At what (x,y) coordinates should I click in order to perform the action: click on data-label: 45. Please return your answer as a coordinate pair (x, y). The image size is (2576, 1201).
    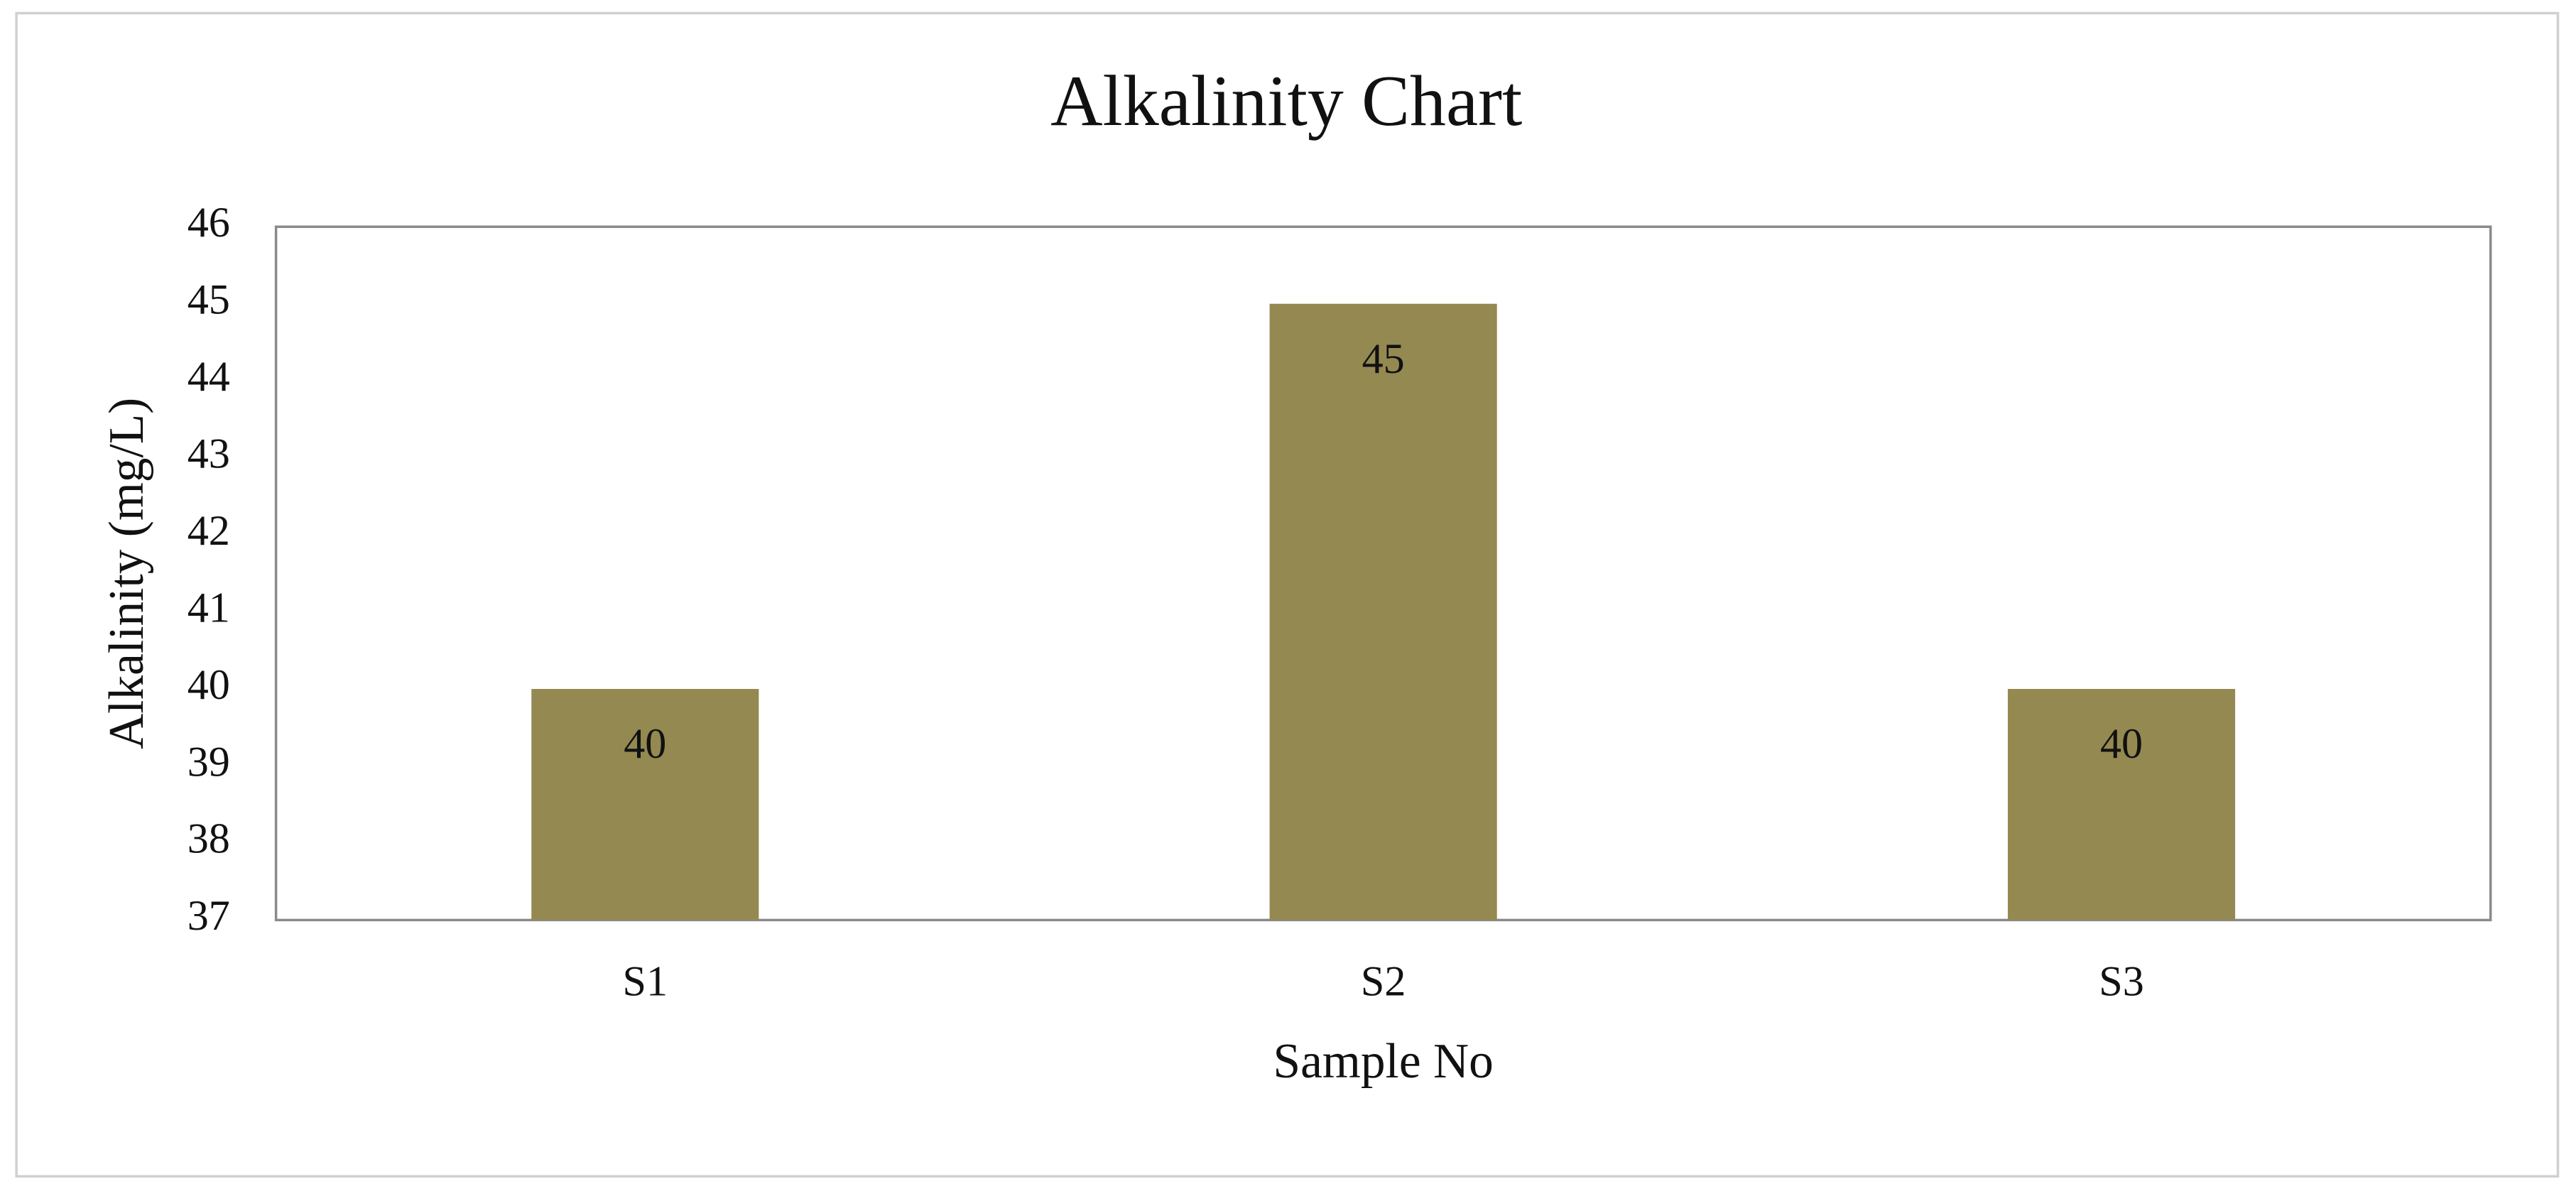
    Looking at the image, I should click on (1384, 359).